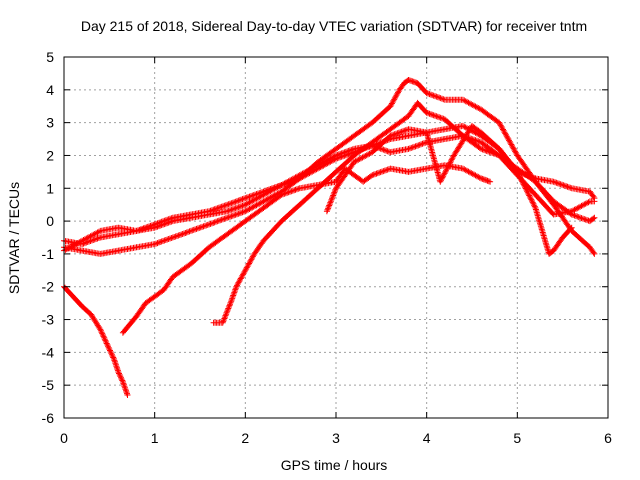 The image size is (640, 480). I want to click on x-tick-label: 2, so click(245, 438).